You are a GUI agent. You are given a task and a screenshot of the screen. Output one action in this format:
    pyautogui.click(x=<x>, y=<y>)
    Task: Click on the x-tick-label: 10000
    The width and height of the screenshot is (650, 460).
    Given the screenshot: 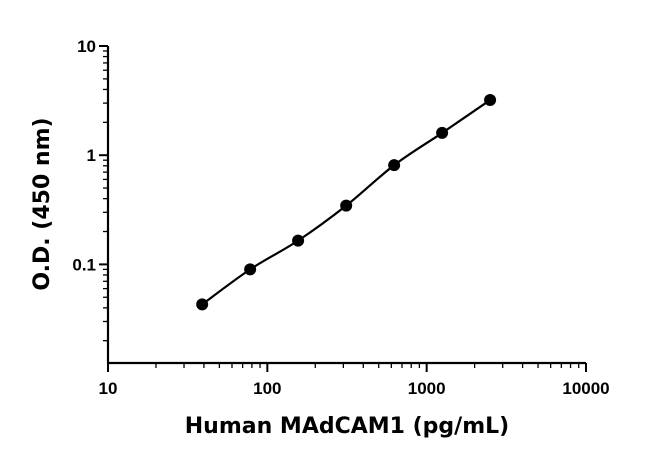 What is the action you would take?
    pyautogui.click(x=585, y=388)
    